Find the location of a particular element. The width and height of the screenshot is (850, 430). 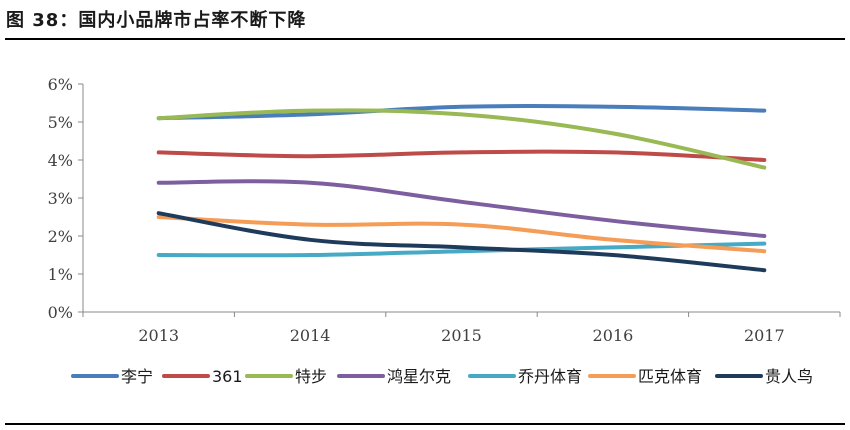

bottom-rule is located at coordinates (425, 424).